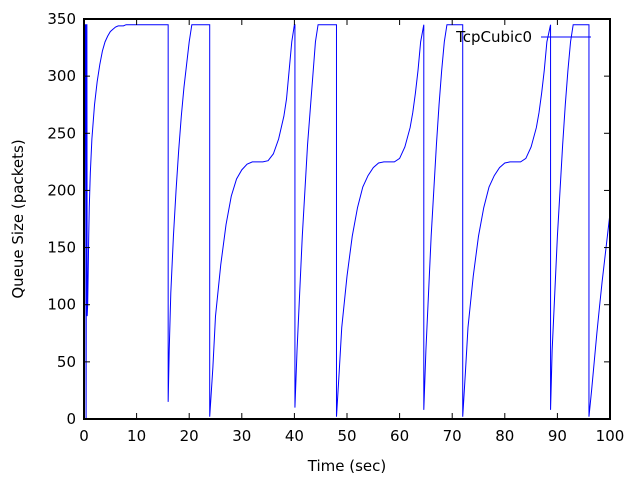 The width and height of the screenshot is (640, 480). I want to click on x-tick-label: 20, so click(189, 436).